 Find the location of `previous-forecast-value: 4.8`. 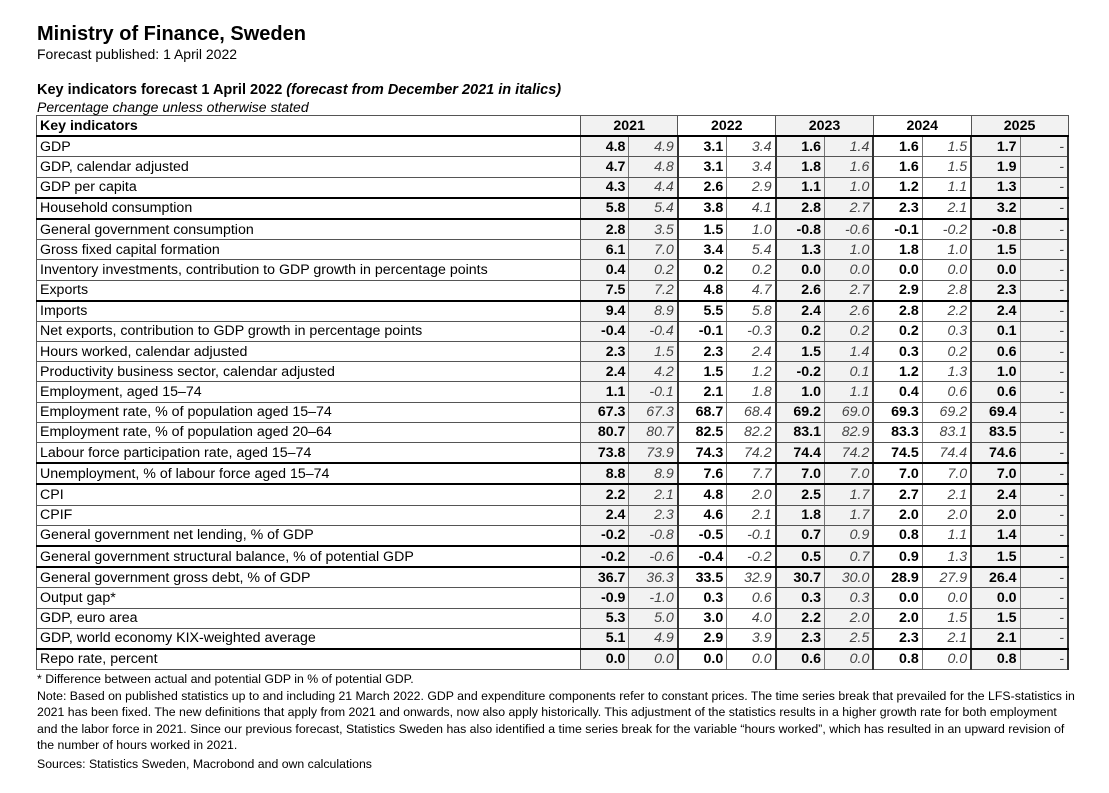

previous-forecast-value: 4.8 is located at coordinates (653, 167).